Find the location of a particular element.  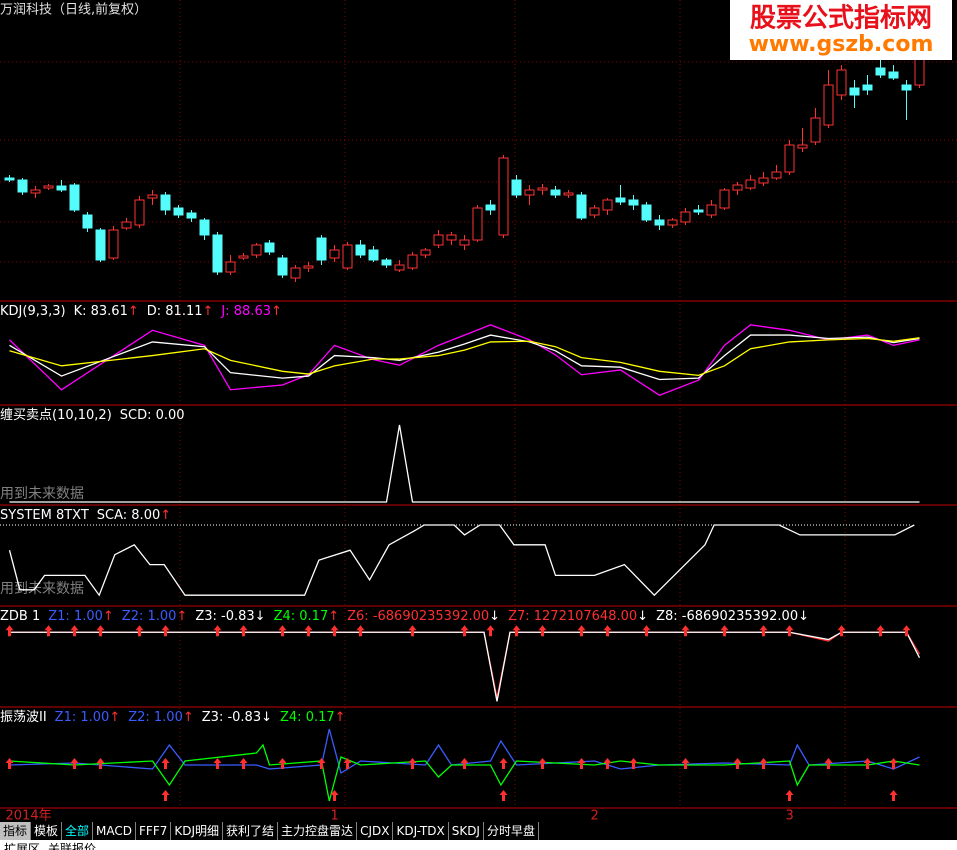

header-item: J: 88.63 is located at coordinates (245, 311).